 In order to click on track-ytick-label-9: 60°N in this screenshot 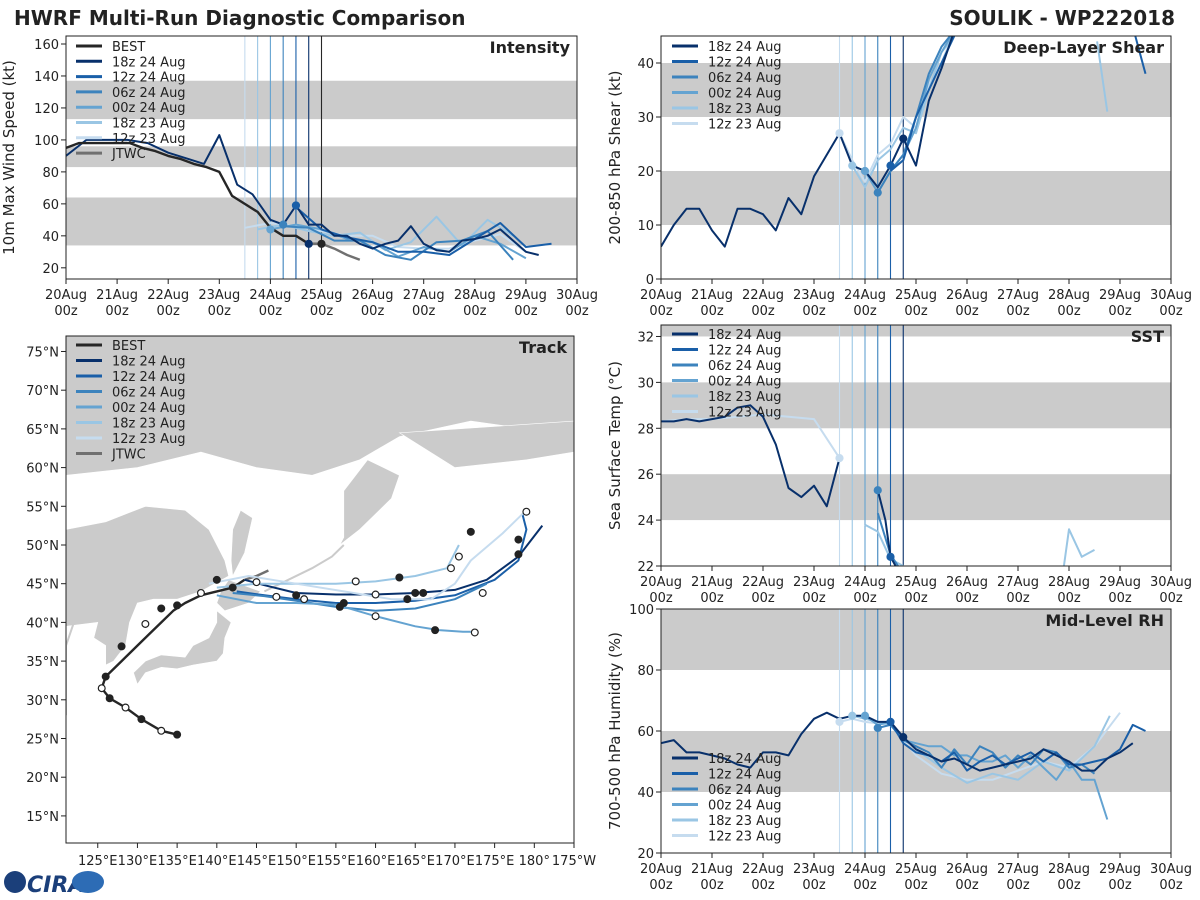, I will do `click(42, 469)`.